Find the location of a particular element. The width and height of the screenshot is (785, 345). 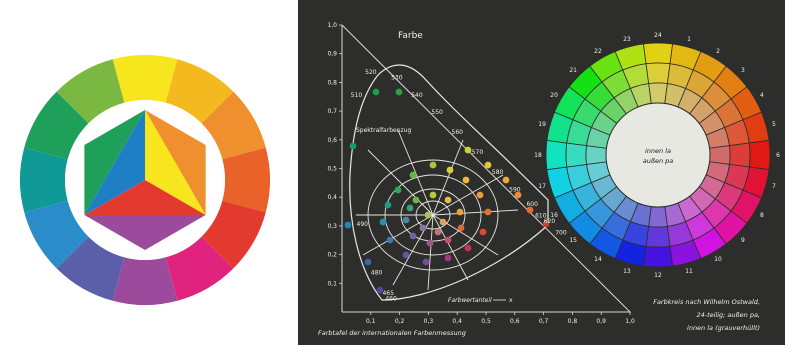

wavelength-label: 480 is located at coordinates (377, 273).